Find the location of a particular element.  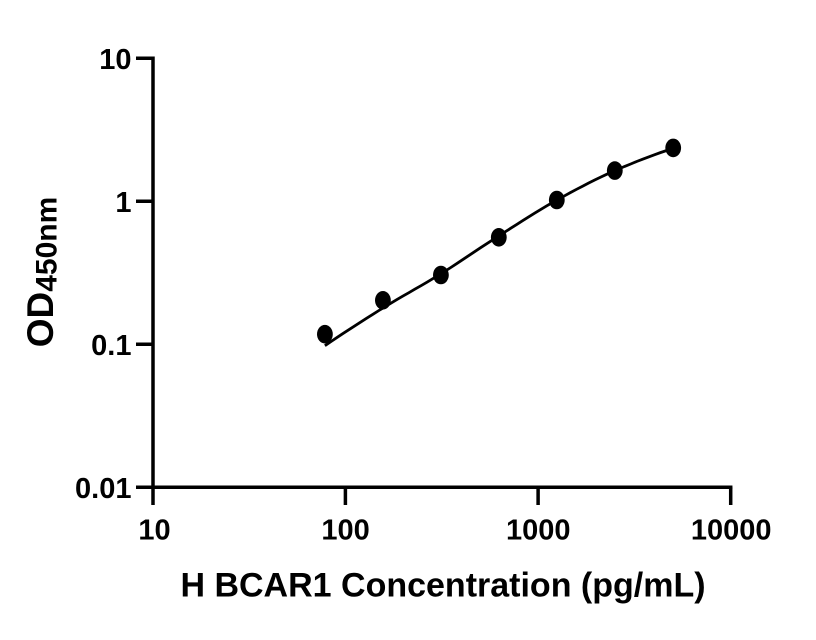

svg-text: 1 is located at coordinates (123, 203).